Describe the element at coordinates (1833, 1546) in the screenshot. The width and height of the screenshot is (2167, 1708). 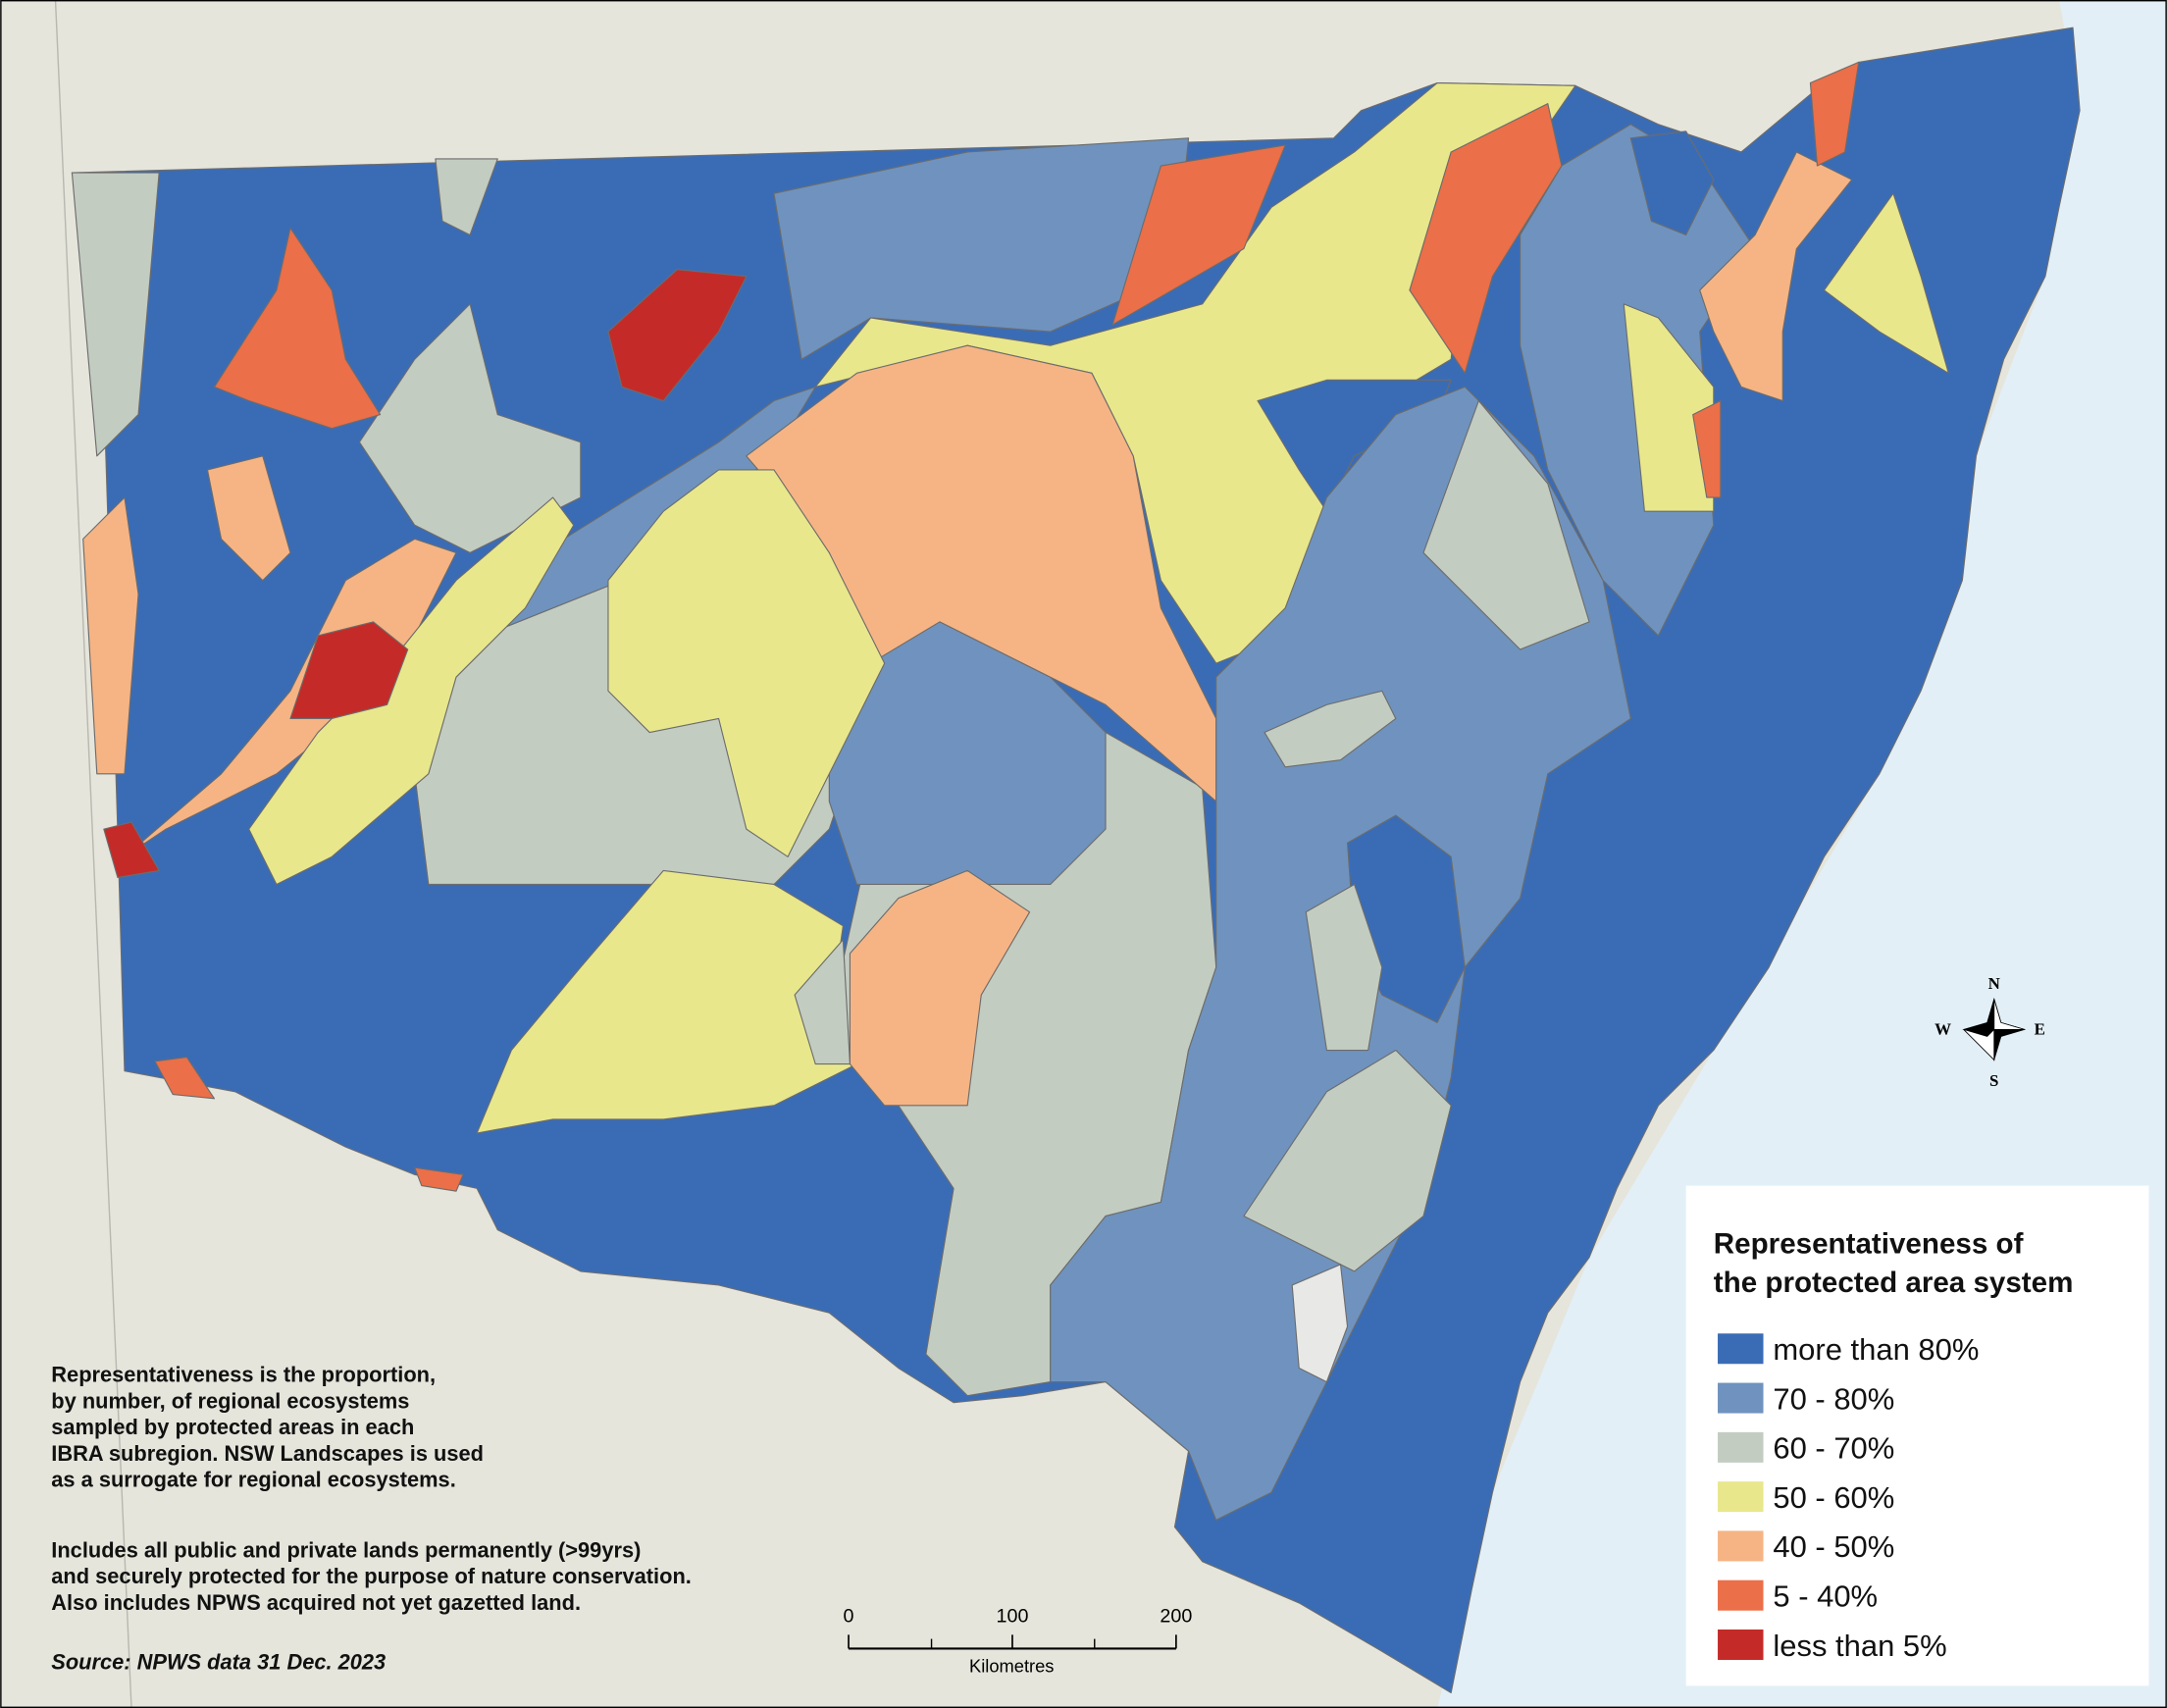
I see `legend-label: 40 - 50%` at that location.